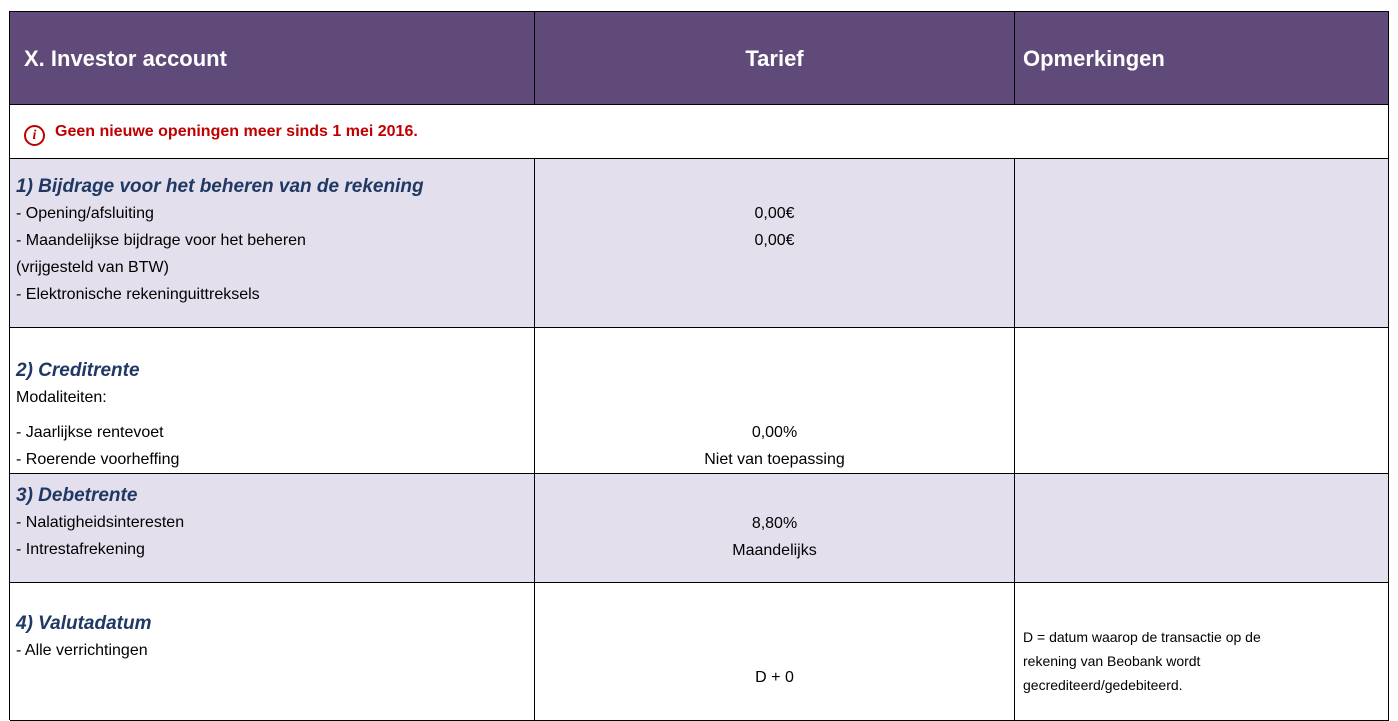  What do you see at coordinates (61, 397) in the screenshot?
I see `row-line: Modaliteiten:` at bounding box center [61, 397].